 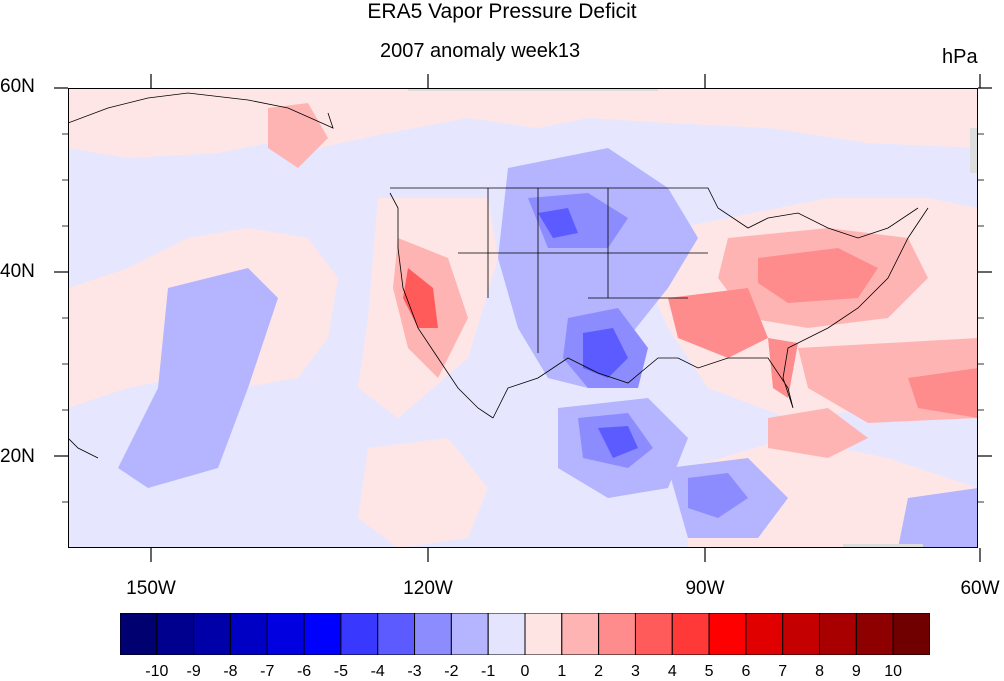 I want to click on colorbar-label: -2, so click(x=451, y=671).